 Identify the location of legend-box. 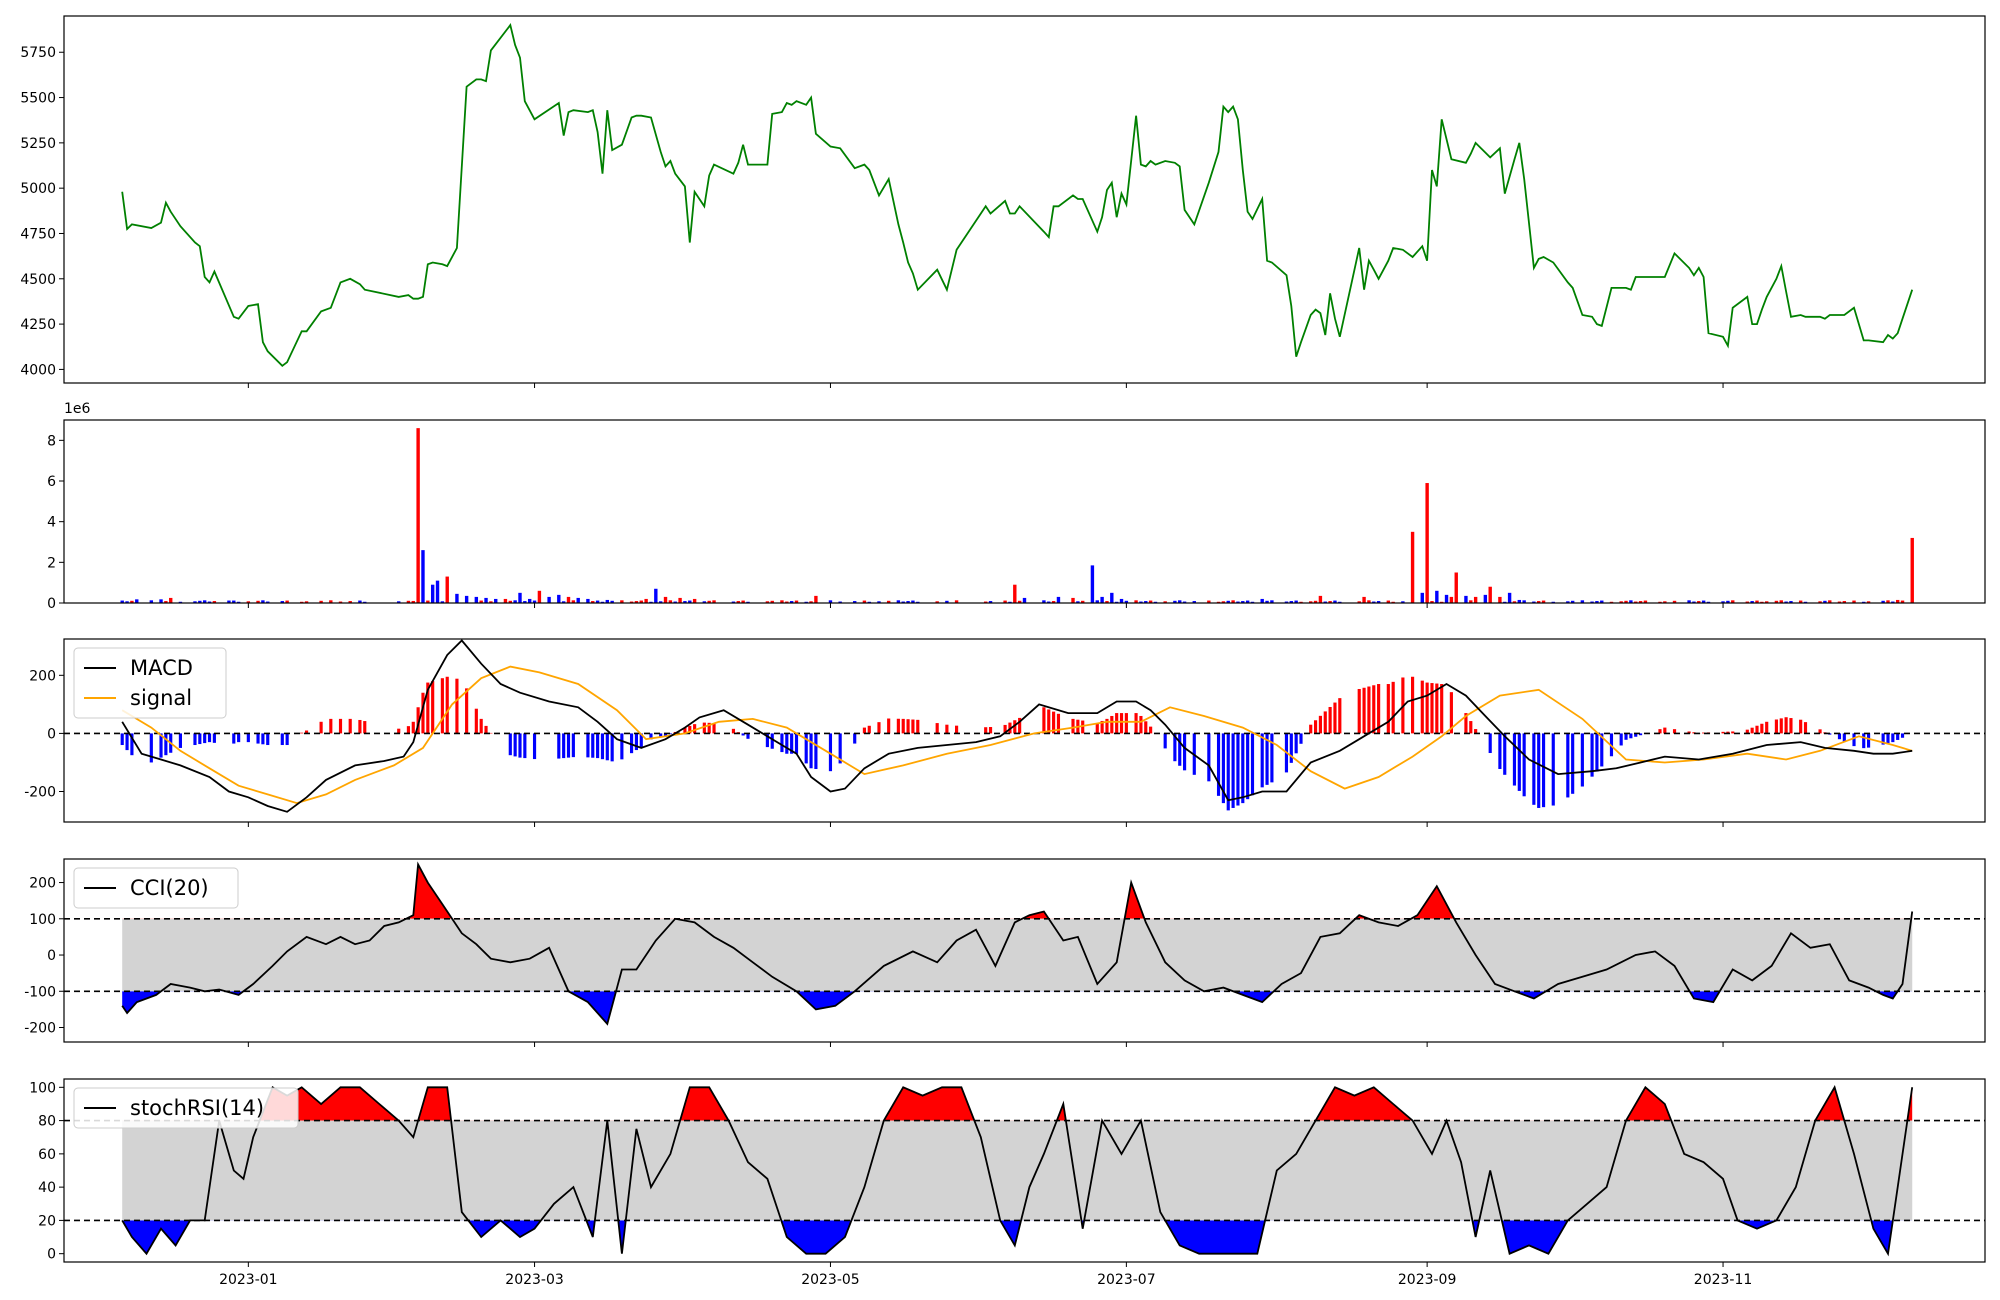
(186, 1108).